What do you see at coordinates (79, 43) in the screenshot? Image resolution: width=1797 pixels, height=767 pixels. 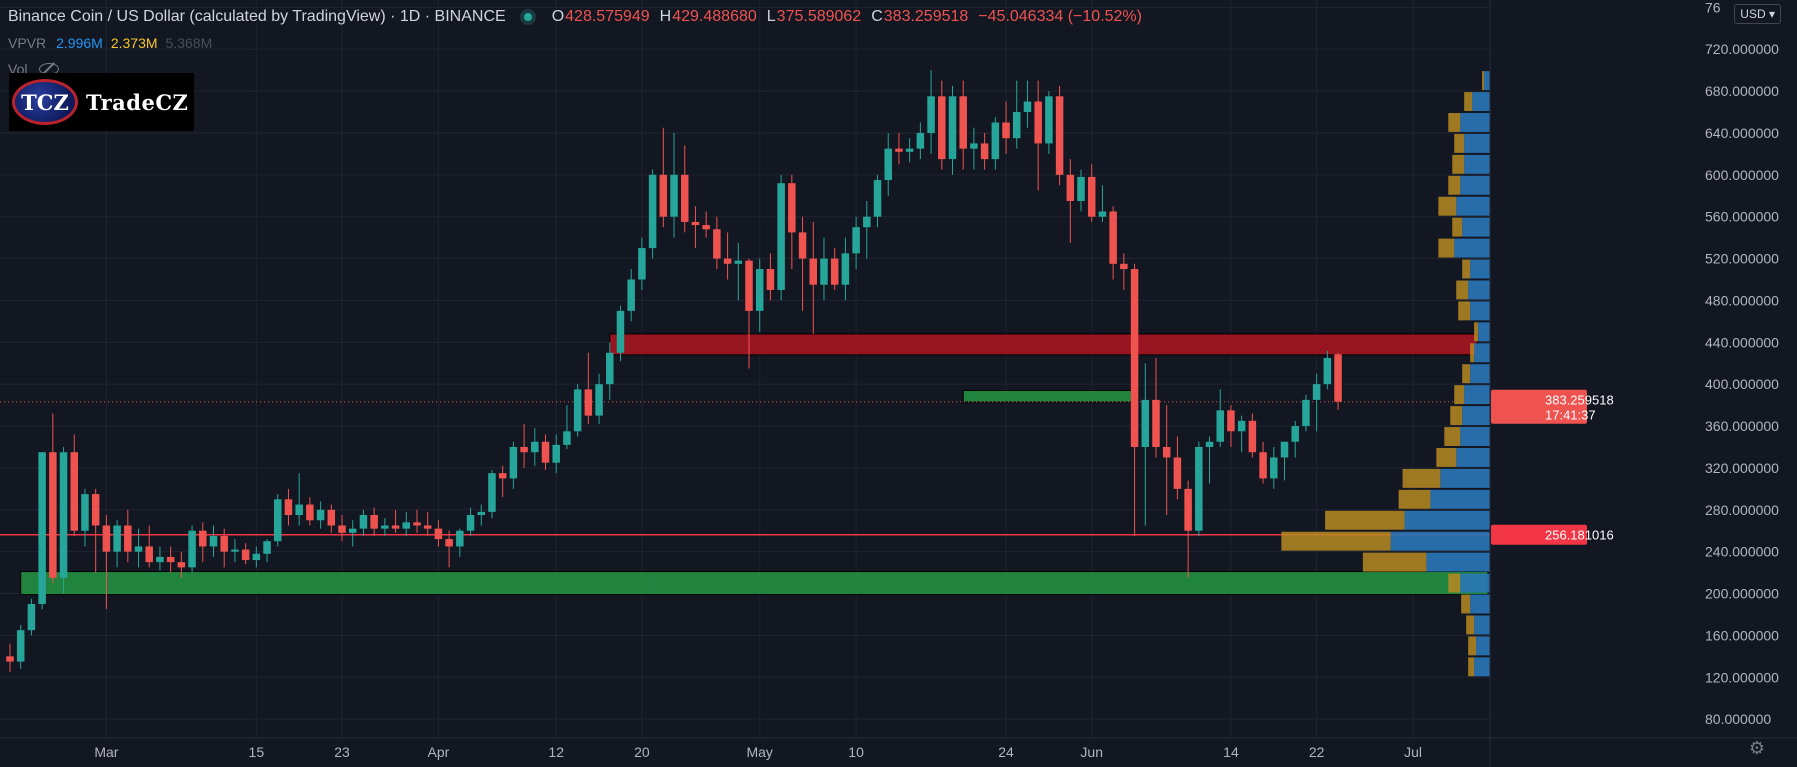 I see `vpvr-up-volume: 2.996M` at bounding box center [79, 43].